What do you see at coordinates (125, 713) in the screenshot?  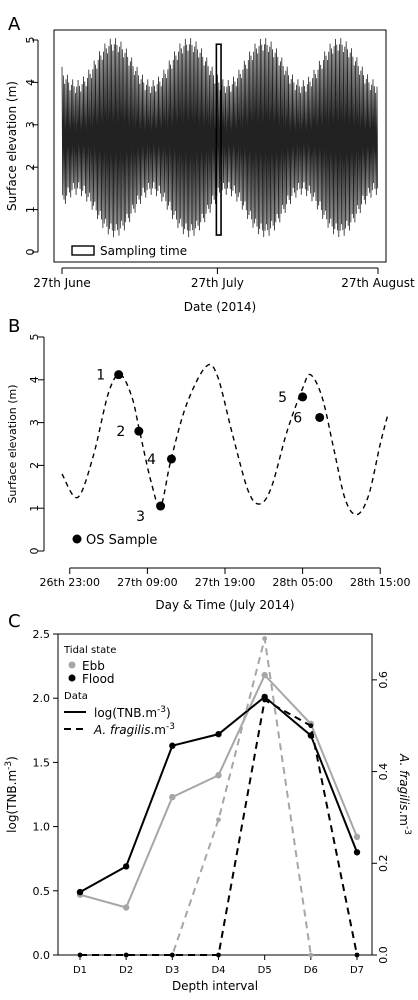 I see `legend-label-tnb-text: log(TNB.m` at bounding box center [125, 713].